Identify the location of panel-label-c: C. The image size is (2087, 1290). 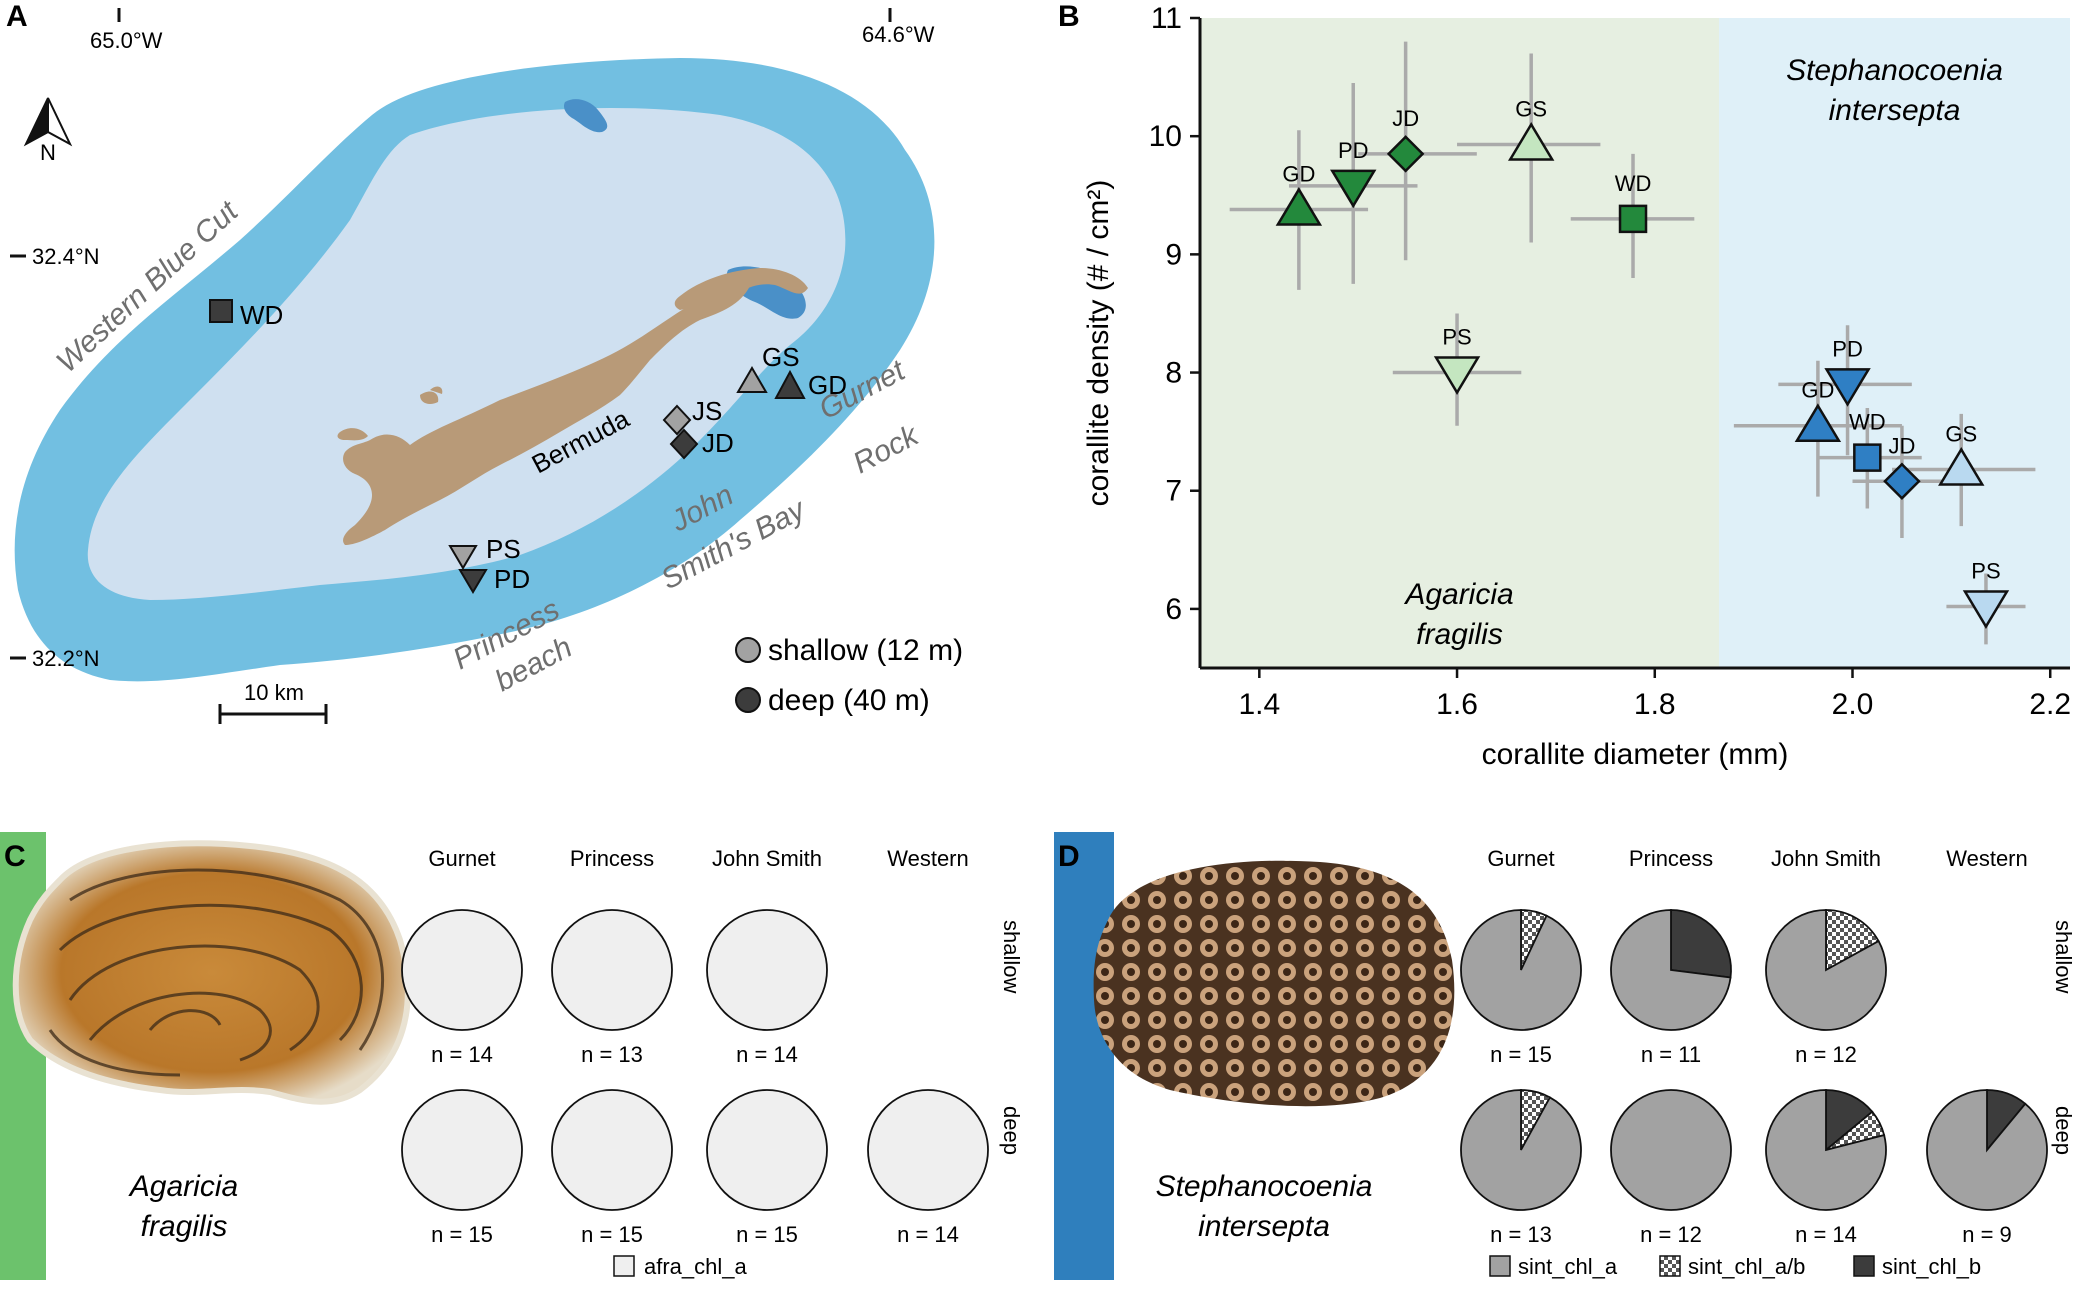
(15, 856).